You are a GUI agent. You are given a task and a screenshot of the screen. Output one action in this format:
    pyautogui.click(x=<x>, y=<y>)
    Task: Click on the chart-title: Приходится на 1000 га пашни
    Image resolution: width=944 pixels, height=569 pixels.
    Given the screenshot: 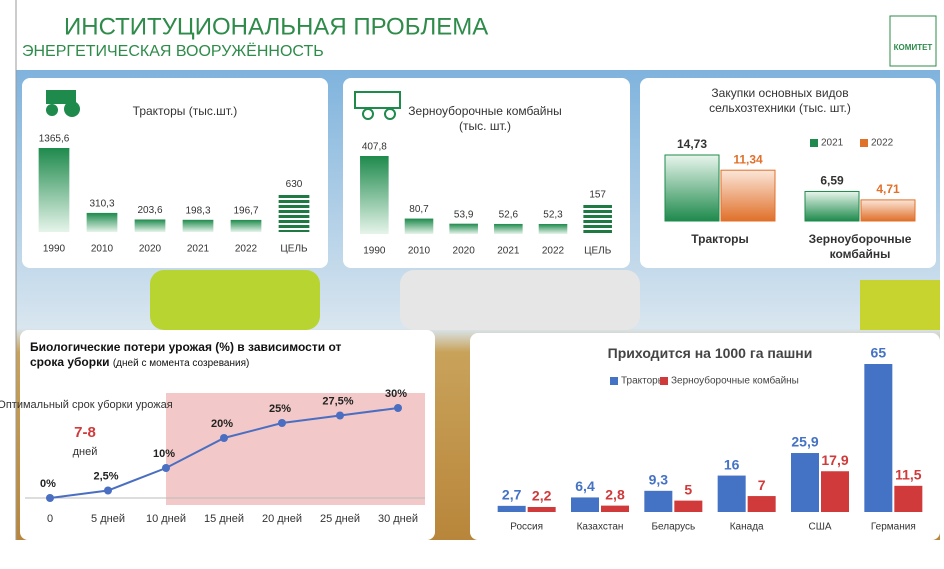 What is the action you would take?
    pyautogui.click(x=710, y=353)
    